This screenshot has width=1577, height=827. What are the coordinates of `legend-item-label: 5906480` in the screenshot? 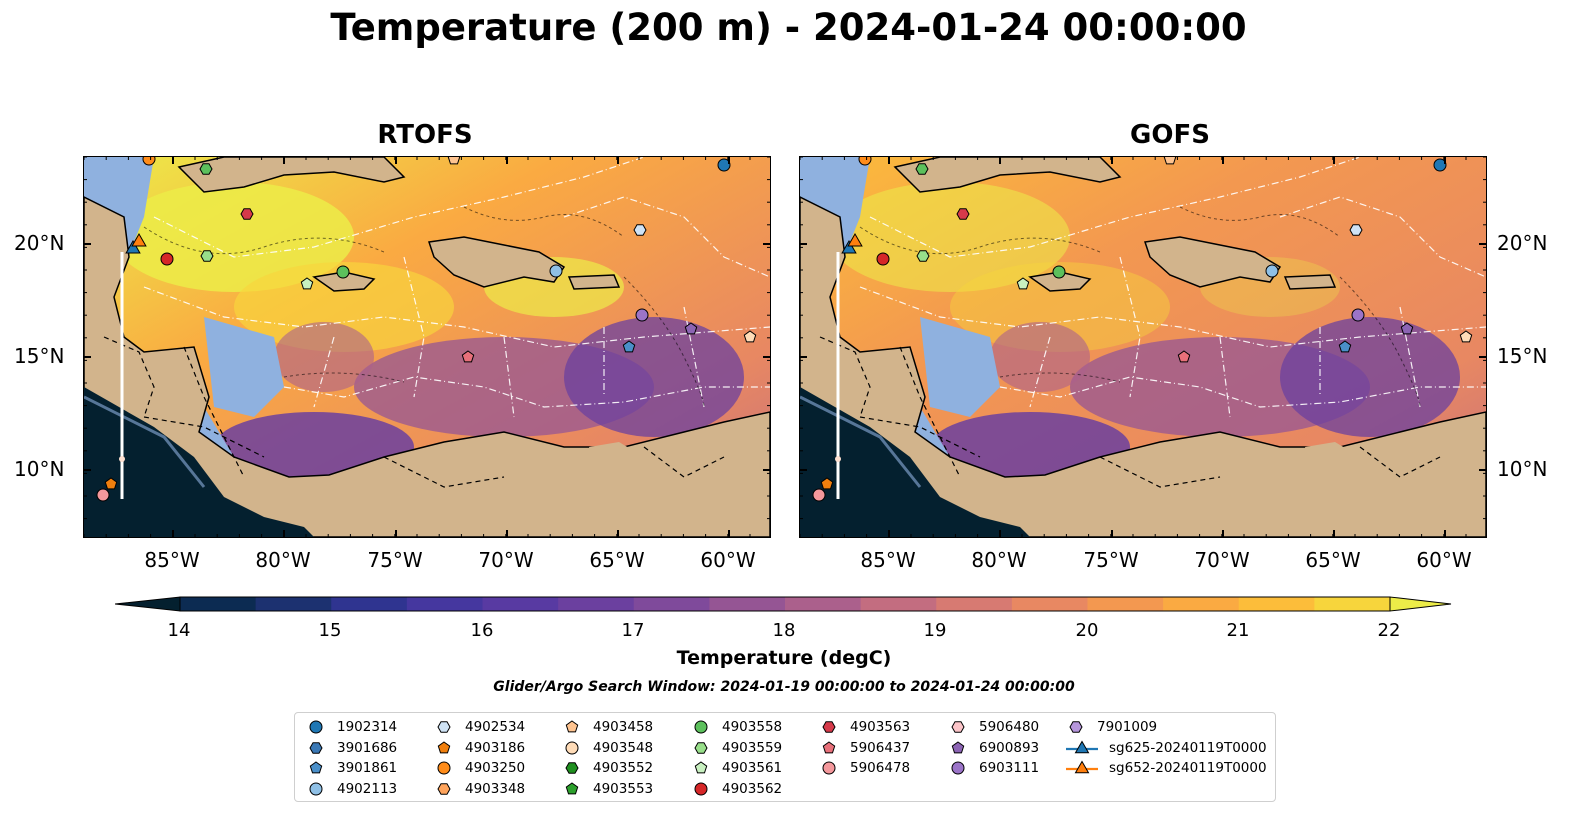 It's located at (1009, 727).